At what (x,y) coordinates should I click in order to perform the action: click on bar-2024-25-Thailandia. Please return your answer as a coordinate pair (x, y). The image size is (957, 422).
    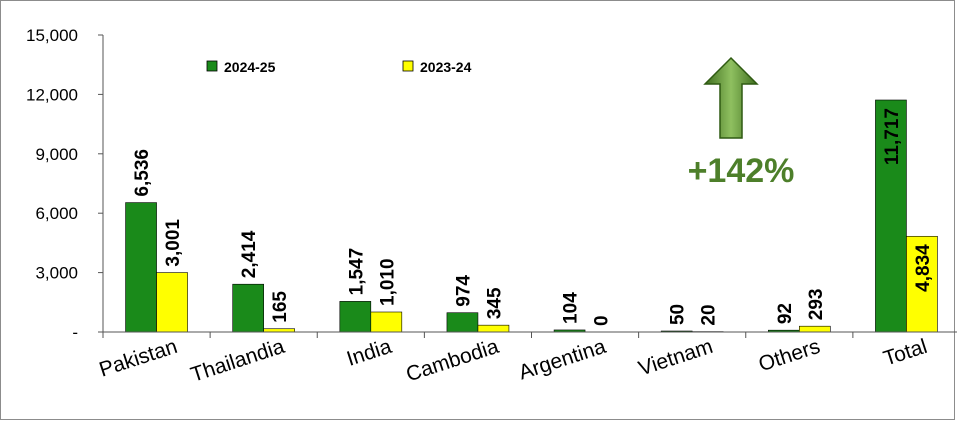
    Looking at the image, I should click on (248, 308).